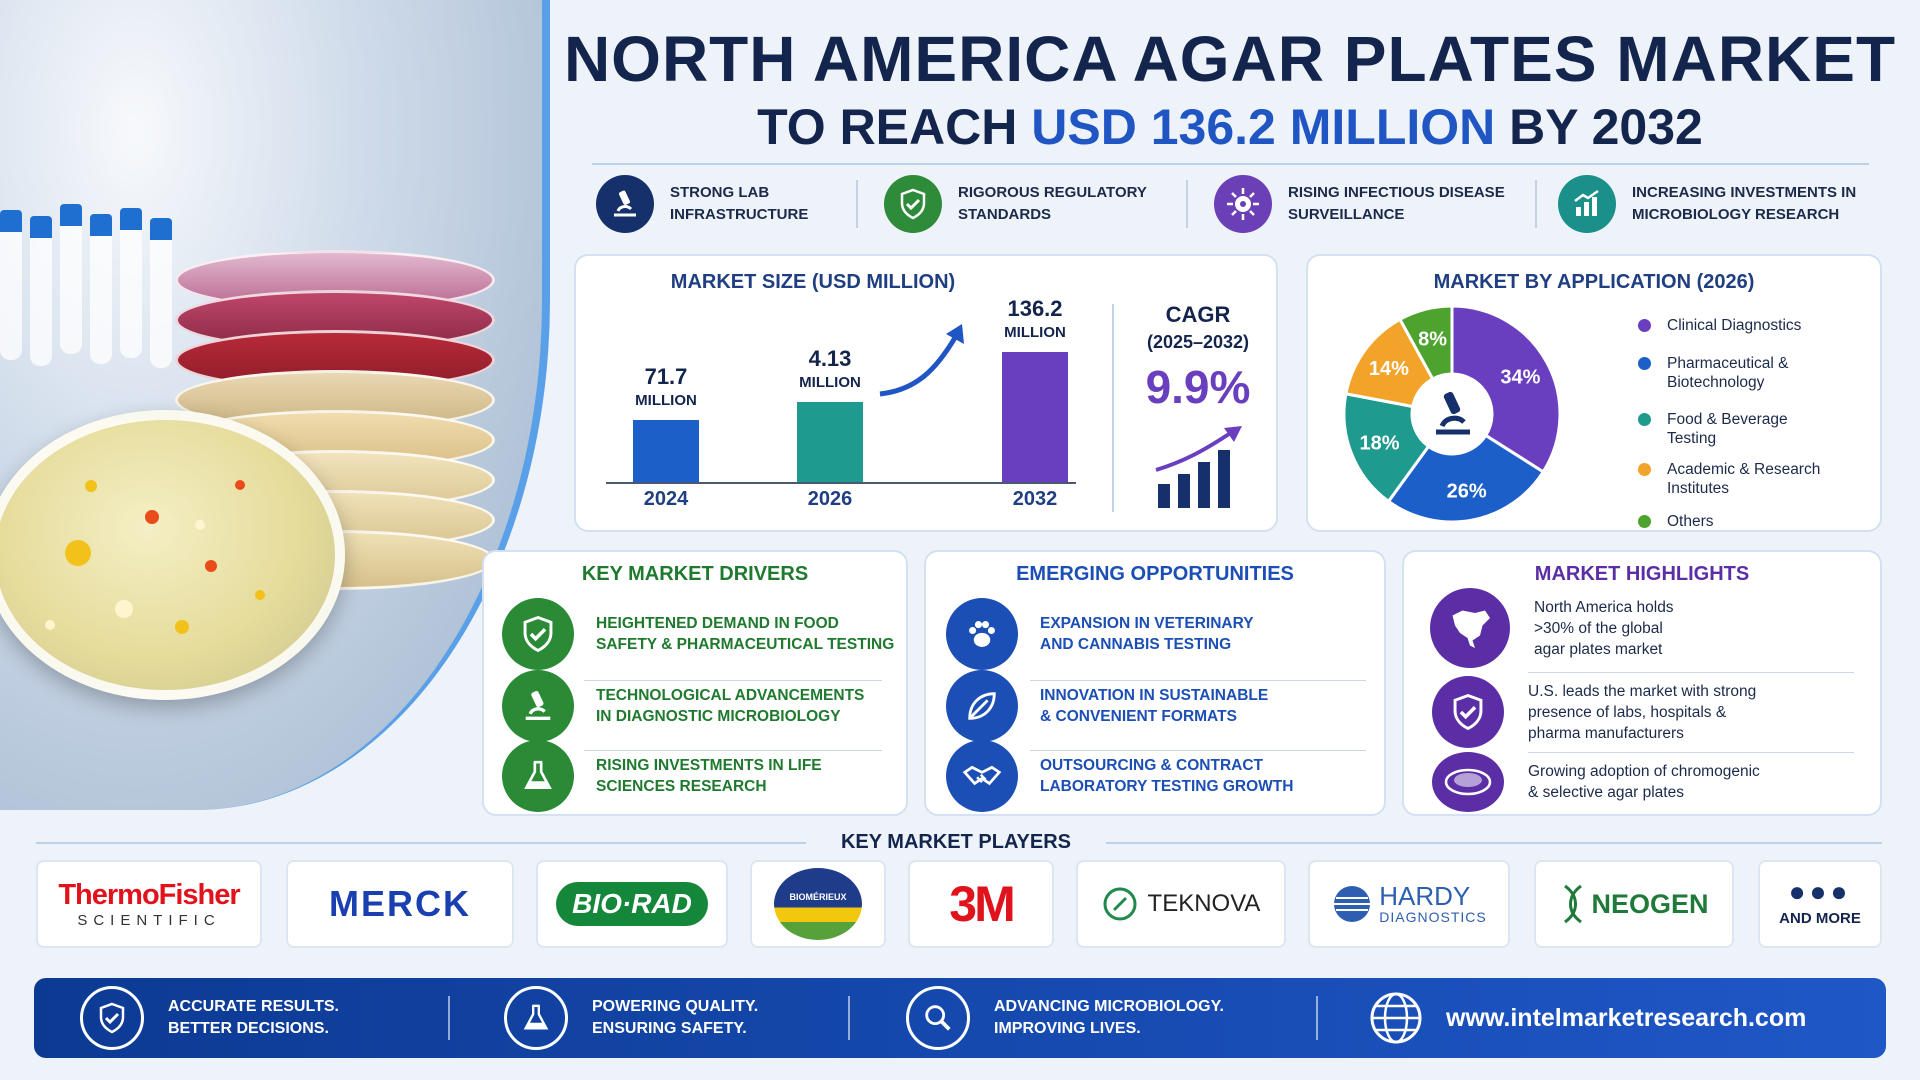 The width and height of the screenshot is (1920, 1080). What do you see at coordinates (982, 706) in the screenshot?
I see `leaf-icon` at bounding box center [982, 706].